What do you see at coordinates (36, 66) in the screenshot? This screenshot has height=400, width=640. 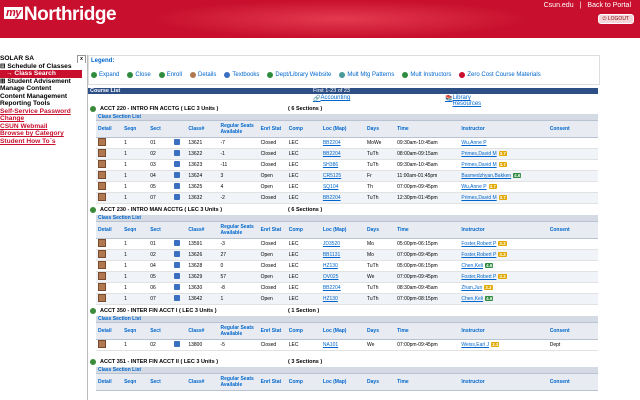 I see `sidebar-item: ⊟ Schedule of Classes` at bounding box center [36, 66].